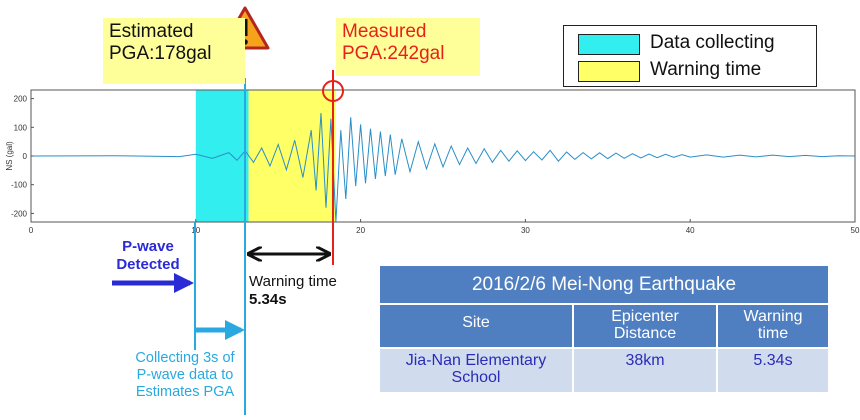 This screenshot has height=420, width=860. I want to click on legend-label: Warning time, so click(706, 69).